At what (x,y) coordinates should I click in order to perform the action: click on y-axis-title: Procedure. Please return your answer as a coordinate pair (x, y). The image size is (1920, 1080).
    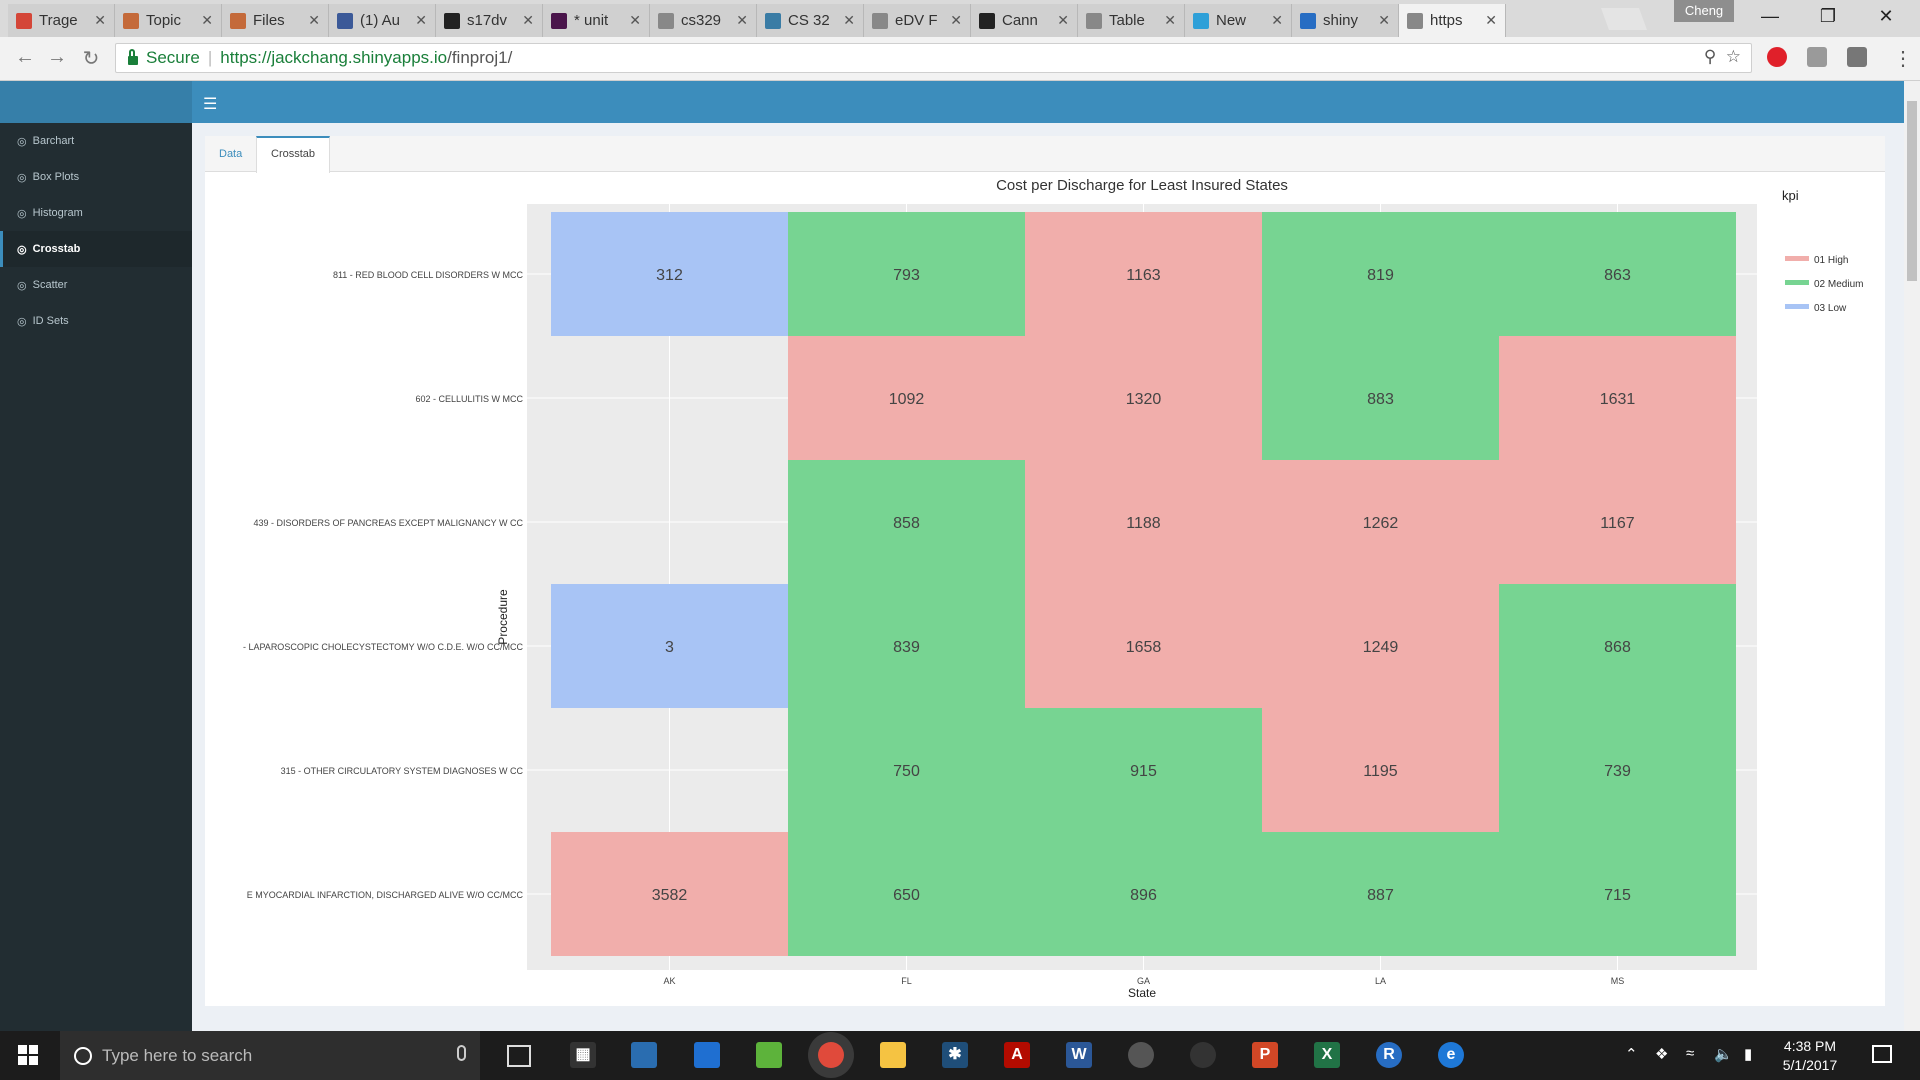
    Looking at the image, I should click on (503, 617).